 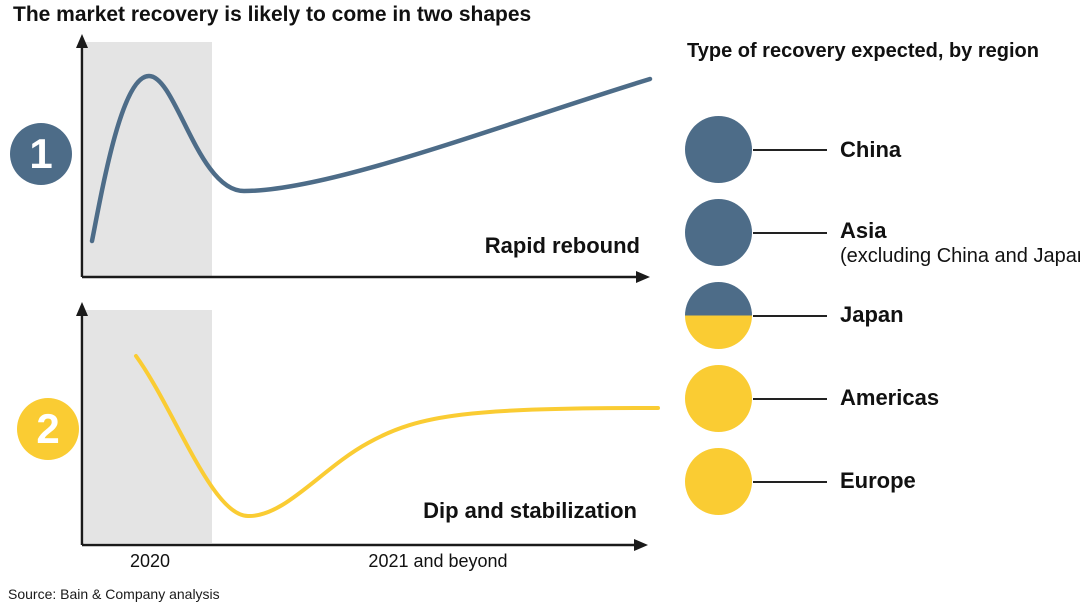 What do you see at coordinates (397, 436) in the screenshot?
I see `chart2-dip-stabilization-curve` at bounding box center [397, 436].